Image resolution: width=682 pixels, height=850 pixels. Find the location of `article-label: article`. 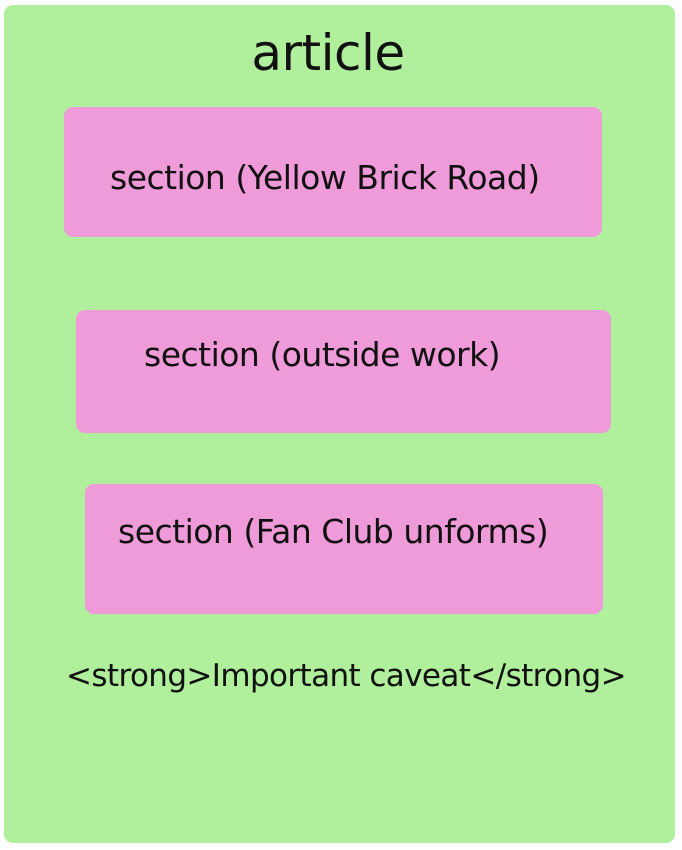

article-label: article is located at coordinates (328, 53).